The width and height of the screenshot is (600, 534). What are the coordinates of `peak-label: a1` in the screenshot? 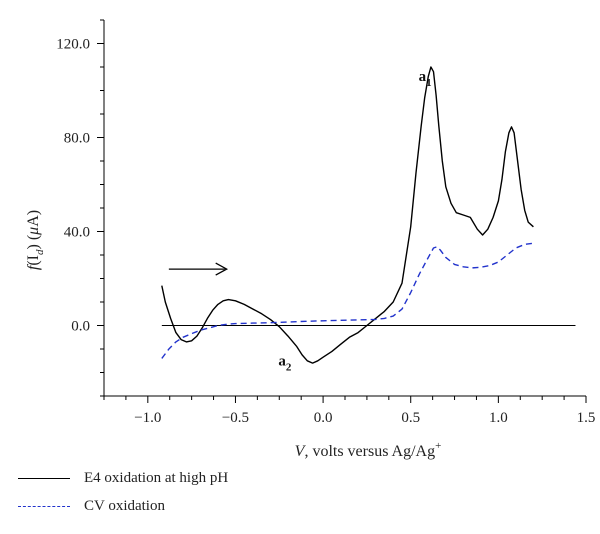 It's located at (425, 79).